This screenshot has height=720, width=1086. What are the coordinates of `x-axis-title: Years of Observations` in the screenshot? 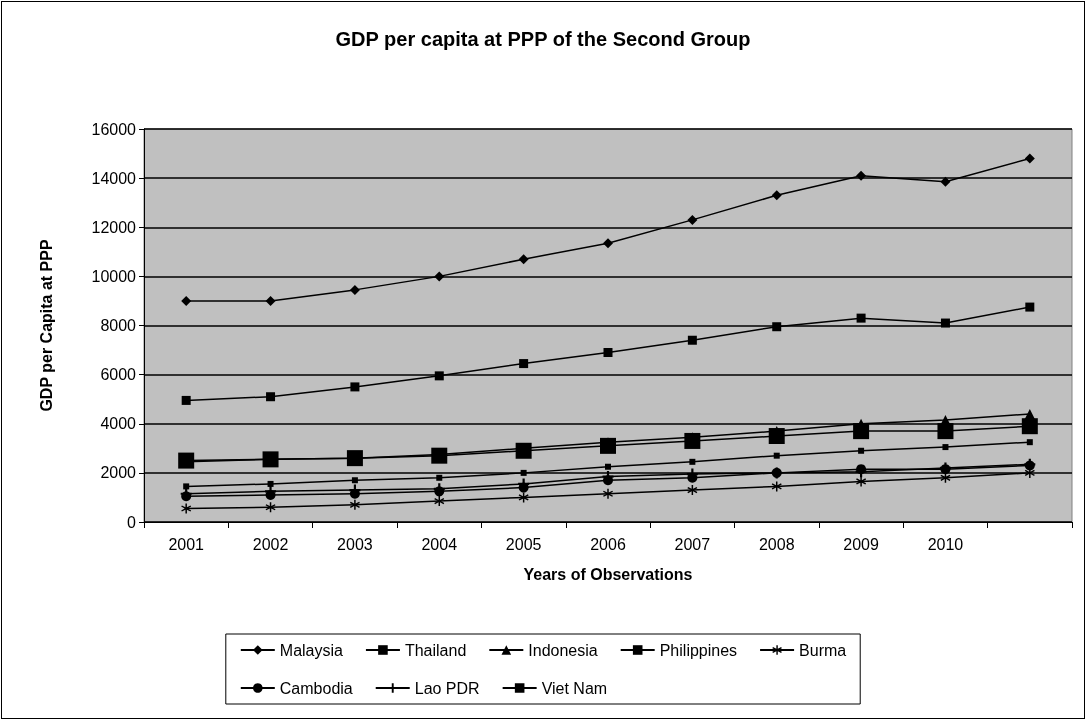 It's located at (608, 574).